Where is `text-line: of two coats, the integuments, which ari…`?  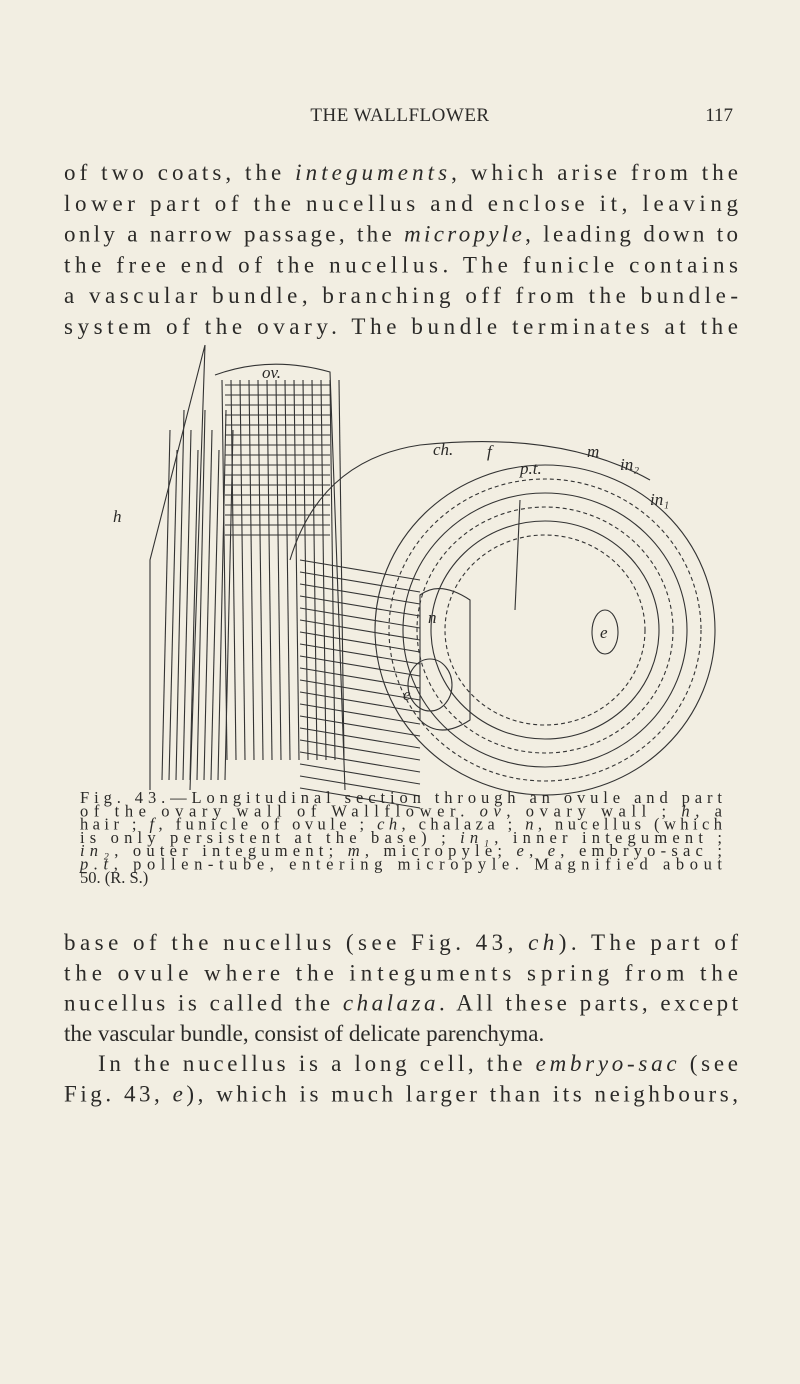 text-line: of two coats, the integuments, which ari… is located at coordinates (401, 172).